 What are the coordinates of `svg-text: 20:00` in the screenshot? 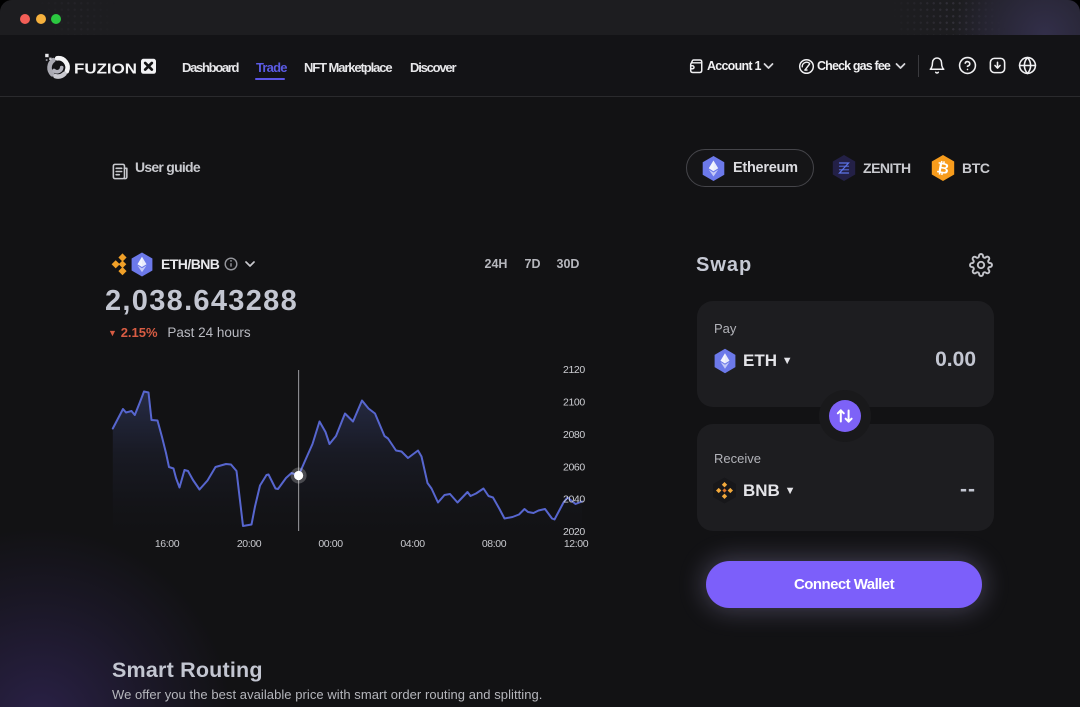 It's located at (249, 544).